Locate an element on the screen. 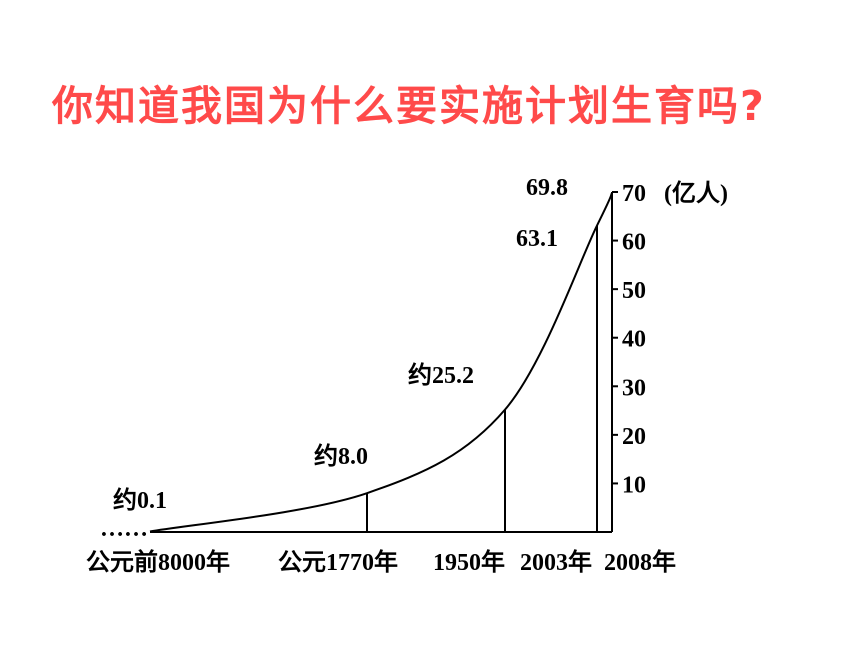 The width and height of the screenshot is (860, 645). y-tick-label: 70 is located at coordinates (634, 194).